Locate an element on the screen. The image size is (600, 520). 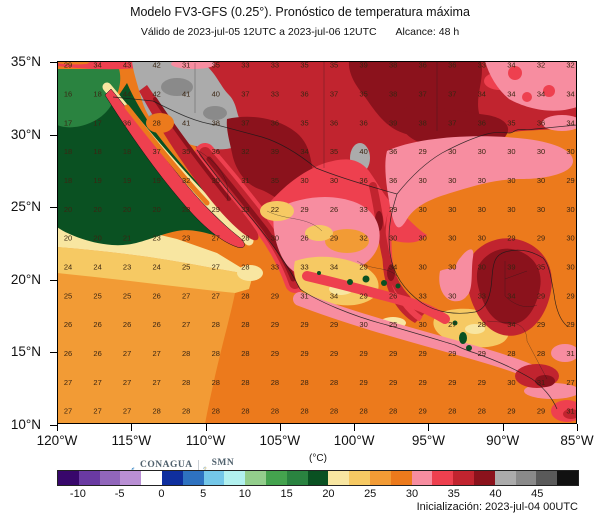
lon-tick-label: 85°W is located at coordinates (577, 440).